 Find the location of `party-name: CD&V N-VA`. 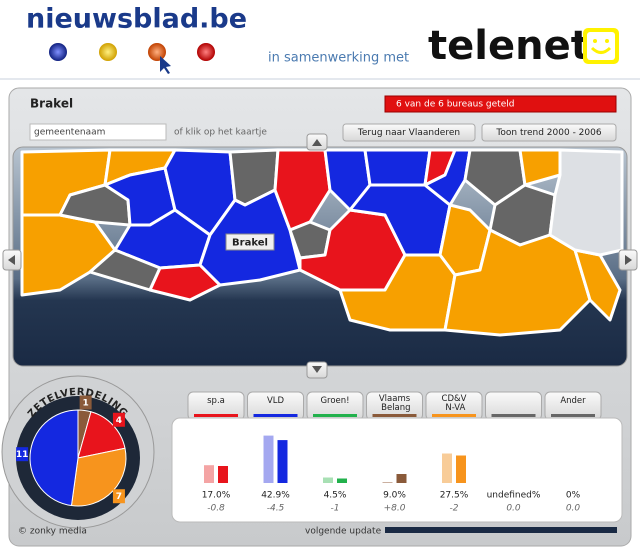

party-name: CD&V N-VA is located at coordinates (454, 403).